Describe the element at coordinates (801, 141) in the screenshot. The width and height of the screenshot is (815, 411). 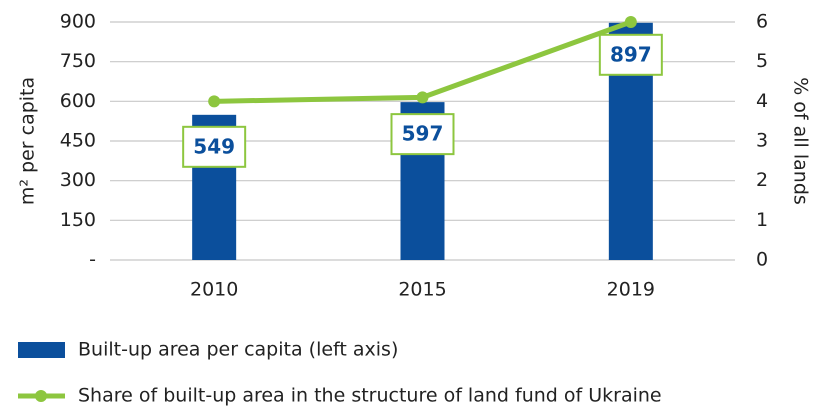
I see `y2-axis-label: % of all lands` at that location.